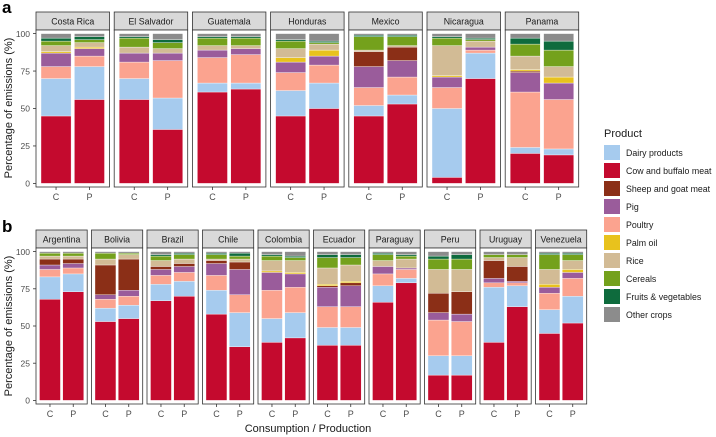 The height and width of the screenshot is (437, 716). I want to click on facet-chile: Chile C P, so click(228, 324).